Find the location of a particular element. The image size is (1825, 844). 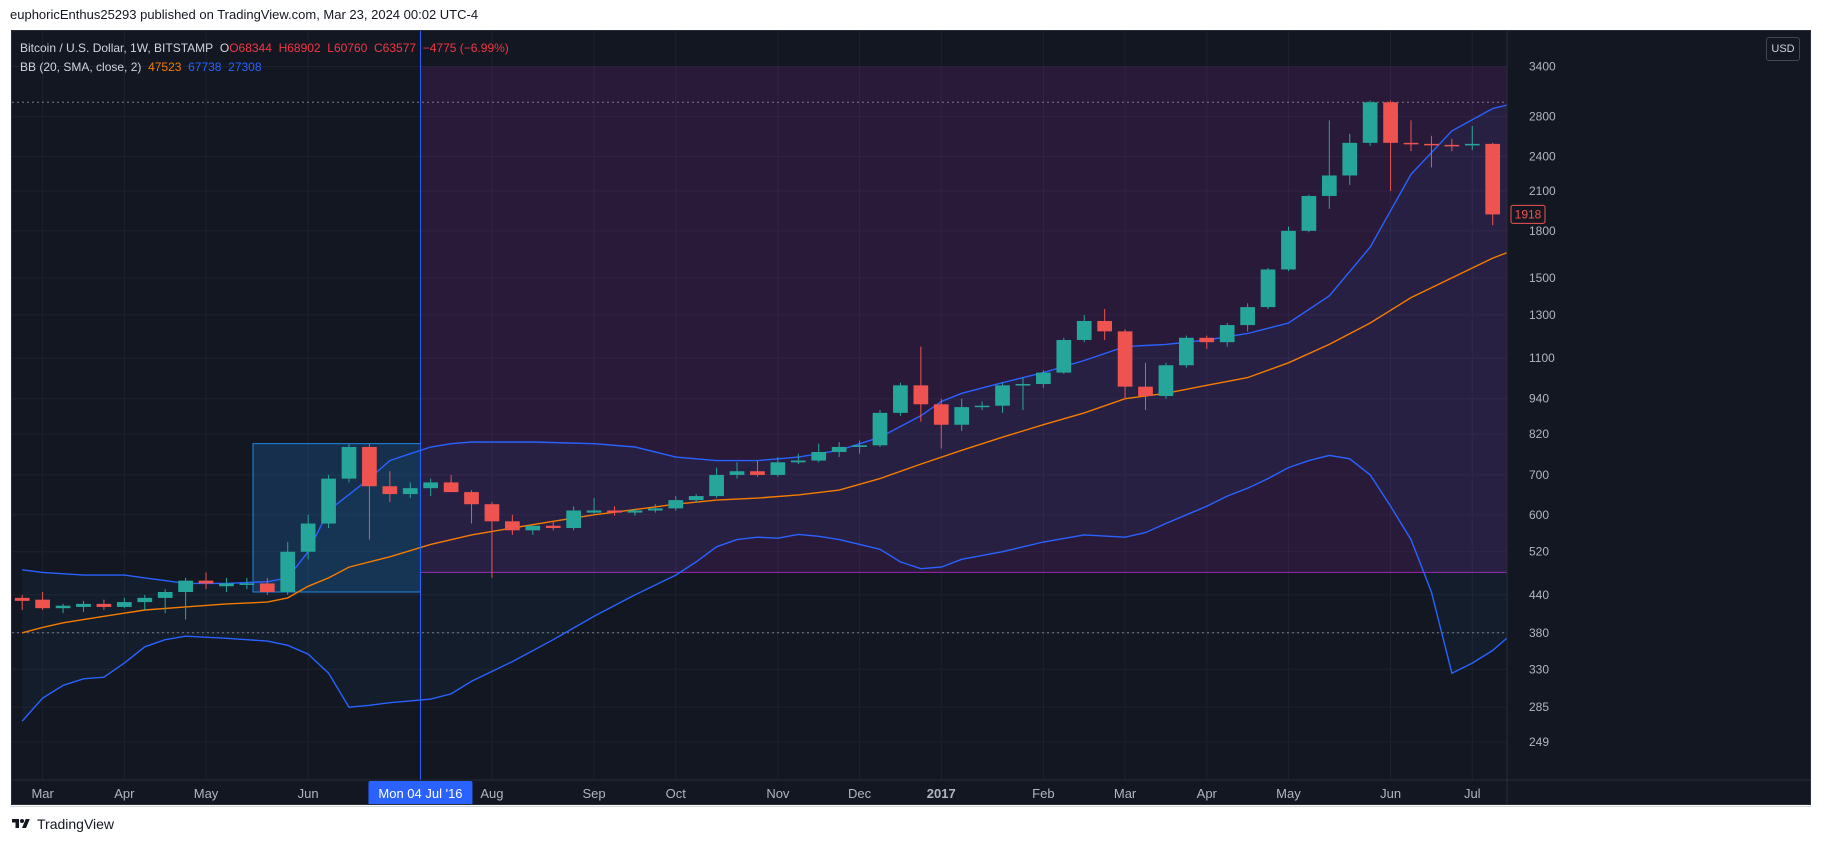

x-tick-label: 2017 is located at coordinates (941, 793).